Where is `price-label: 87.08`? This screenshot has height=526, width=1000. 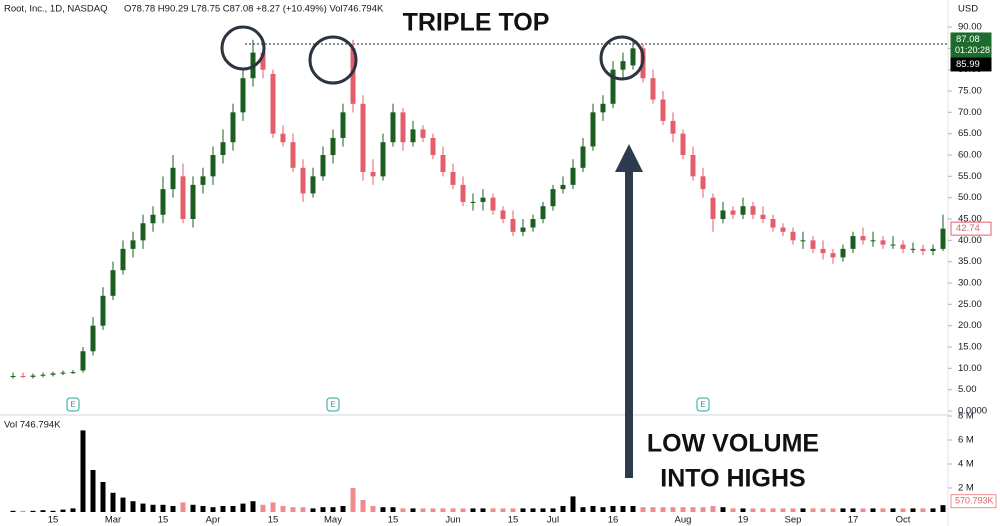
price-label: 87.08 is located at coordinates (968, 39).